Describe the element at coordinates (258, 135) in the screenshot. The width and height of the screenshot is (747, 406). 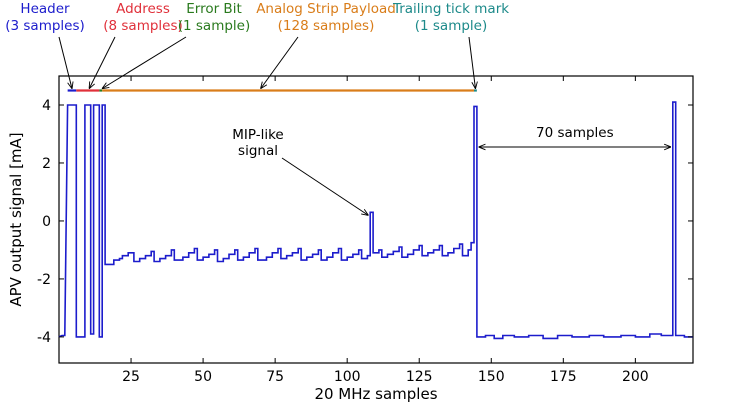
I see `mip-annotation-line-1: MIP-like` at that location.